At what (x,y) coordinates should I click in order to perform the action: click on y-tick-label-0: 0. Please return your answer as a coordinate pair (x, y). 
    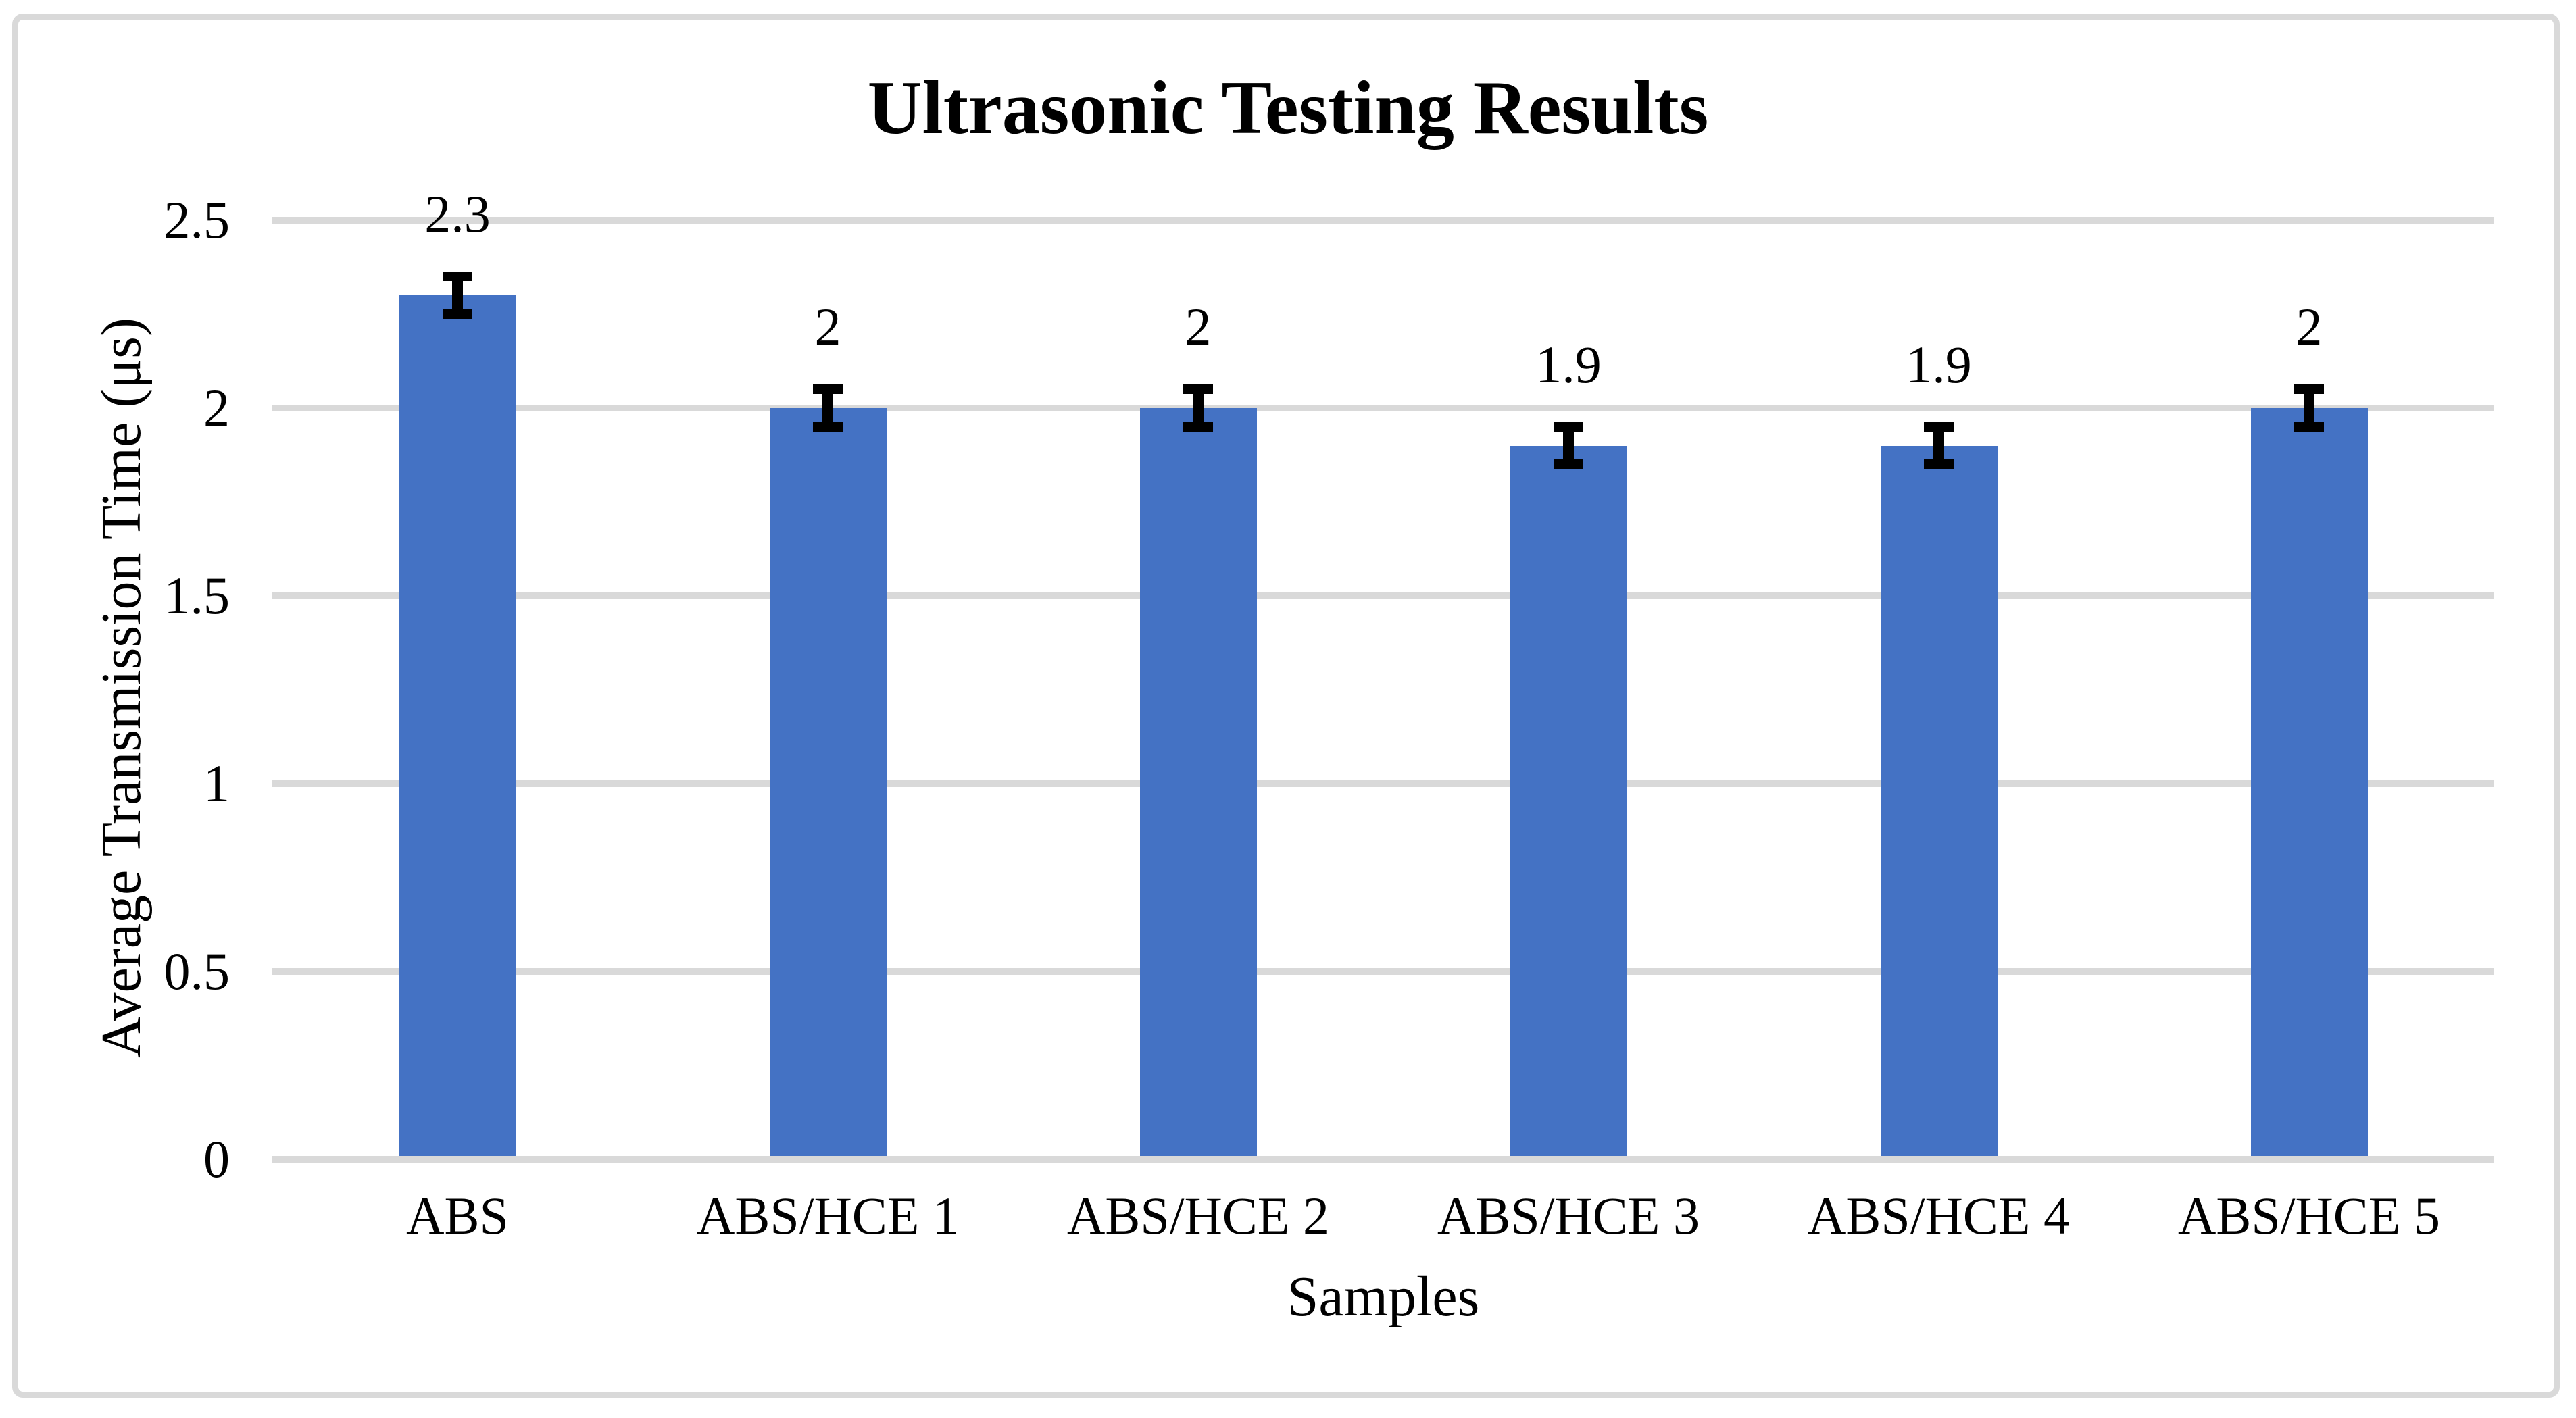
    Looking at the image, I should click on (217, 1159).